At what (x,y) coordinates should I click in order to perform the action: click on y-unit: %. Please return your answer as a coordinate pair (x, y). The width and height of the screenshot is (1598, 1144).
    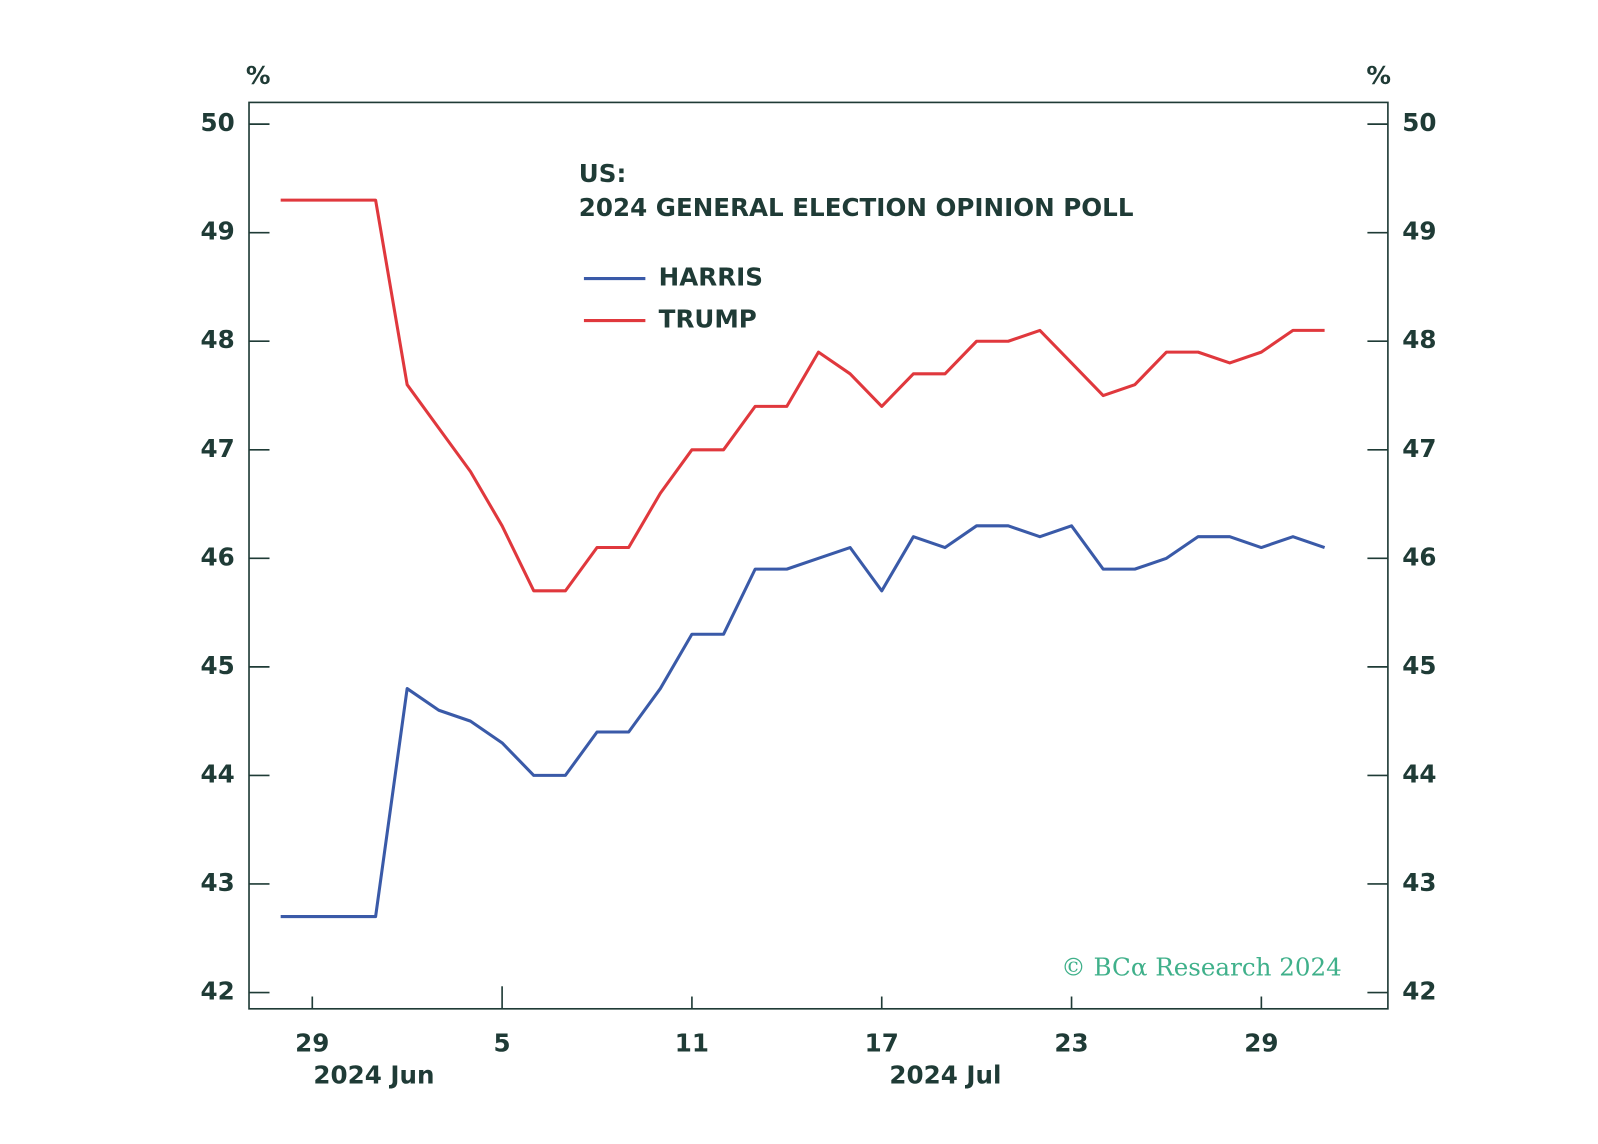
    Looking at the image, I should click on (258, 75).